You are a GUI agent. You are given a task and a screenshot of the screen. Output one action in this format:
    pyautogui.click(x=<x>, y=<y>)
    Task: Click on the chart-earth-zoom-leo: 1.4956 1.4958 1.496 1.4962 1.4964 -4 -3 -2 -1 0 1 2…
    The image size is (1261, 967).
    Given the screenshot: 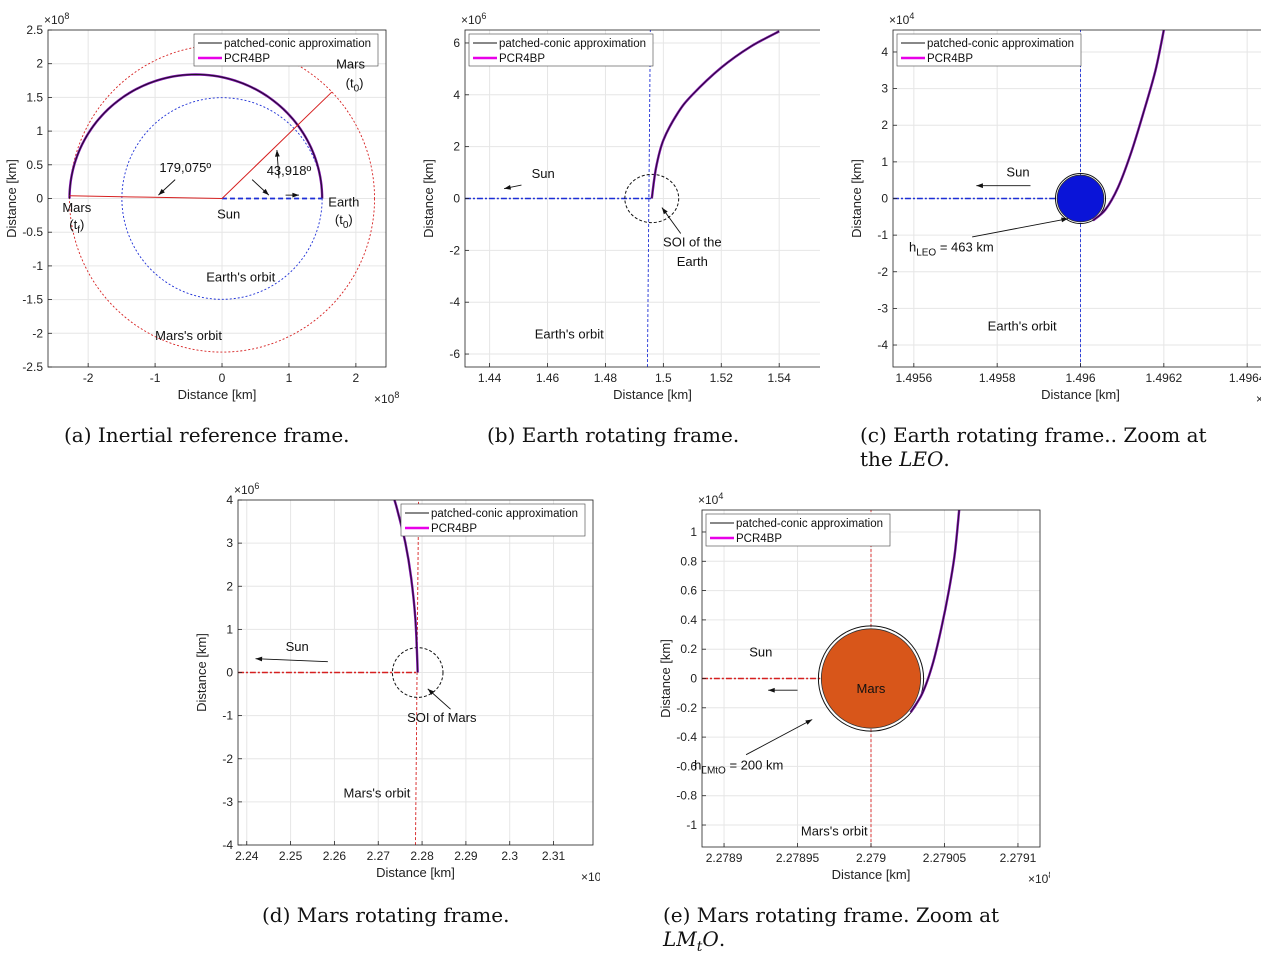 What is the action you would take?
    pyautogui.click(x=1055, y=208)
    